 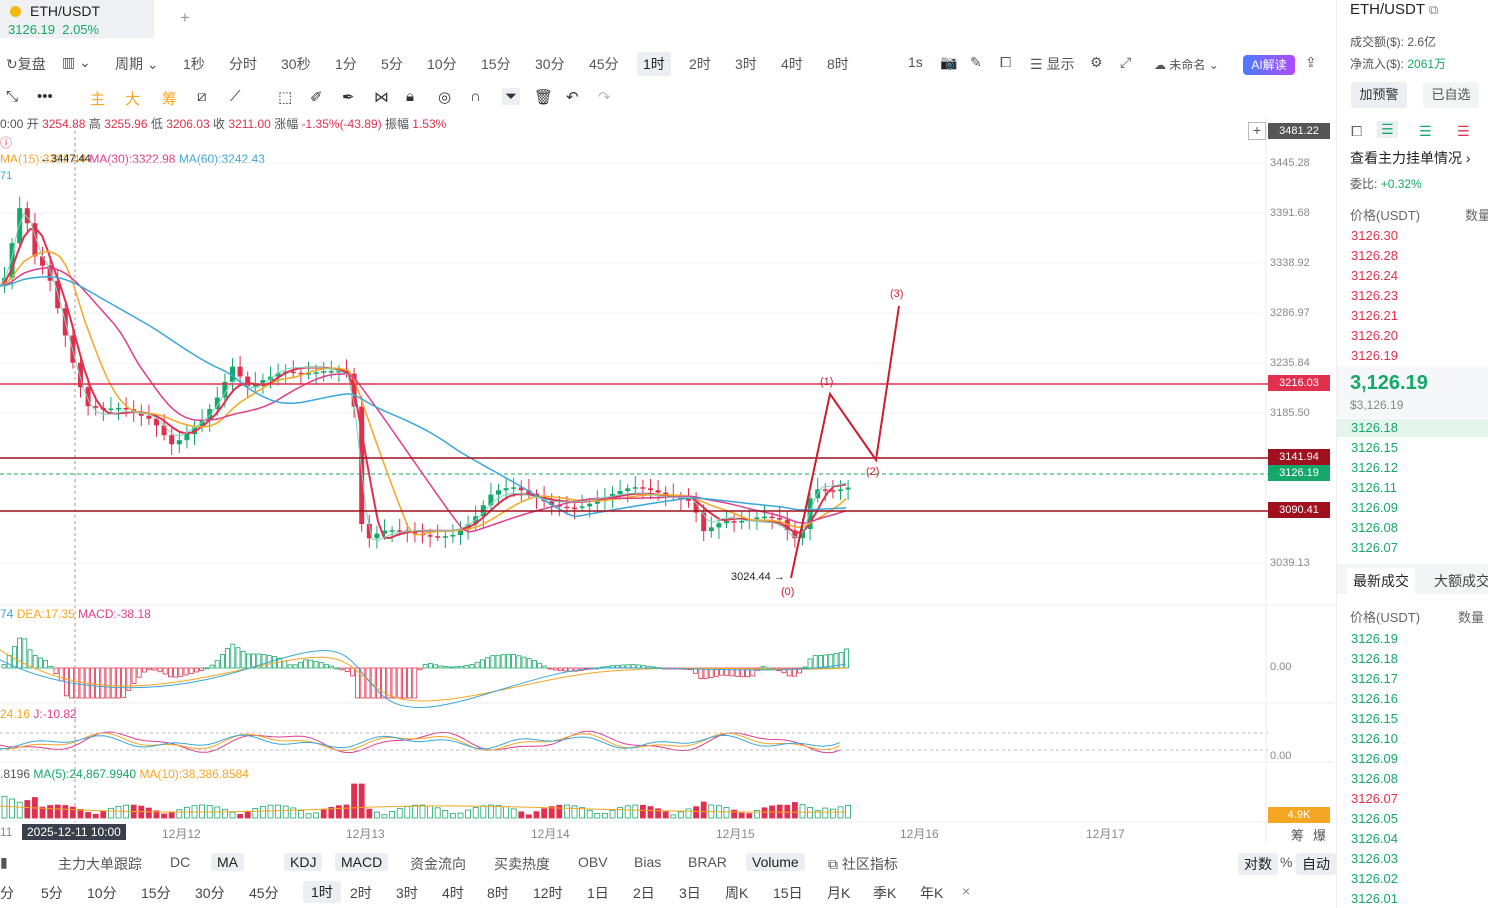 I want to click on line-tool-icon: ⟋, so click(x=235, y=96).